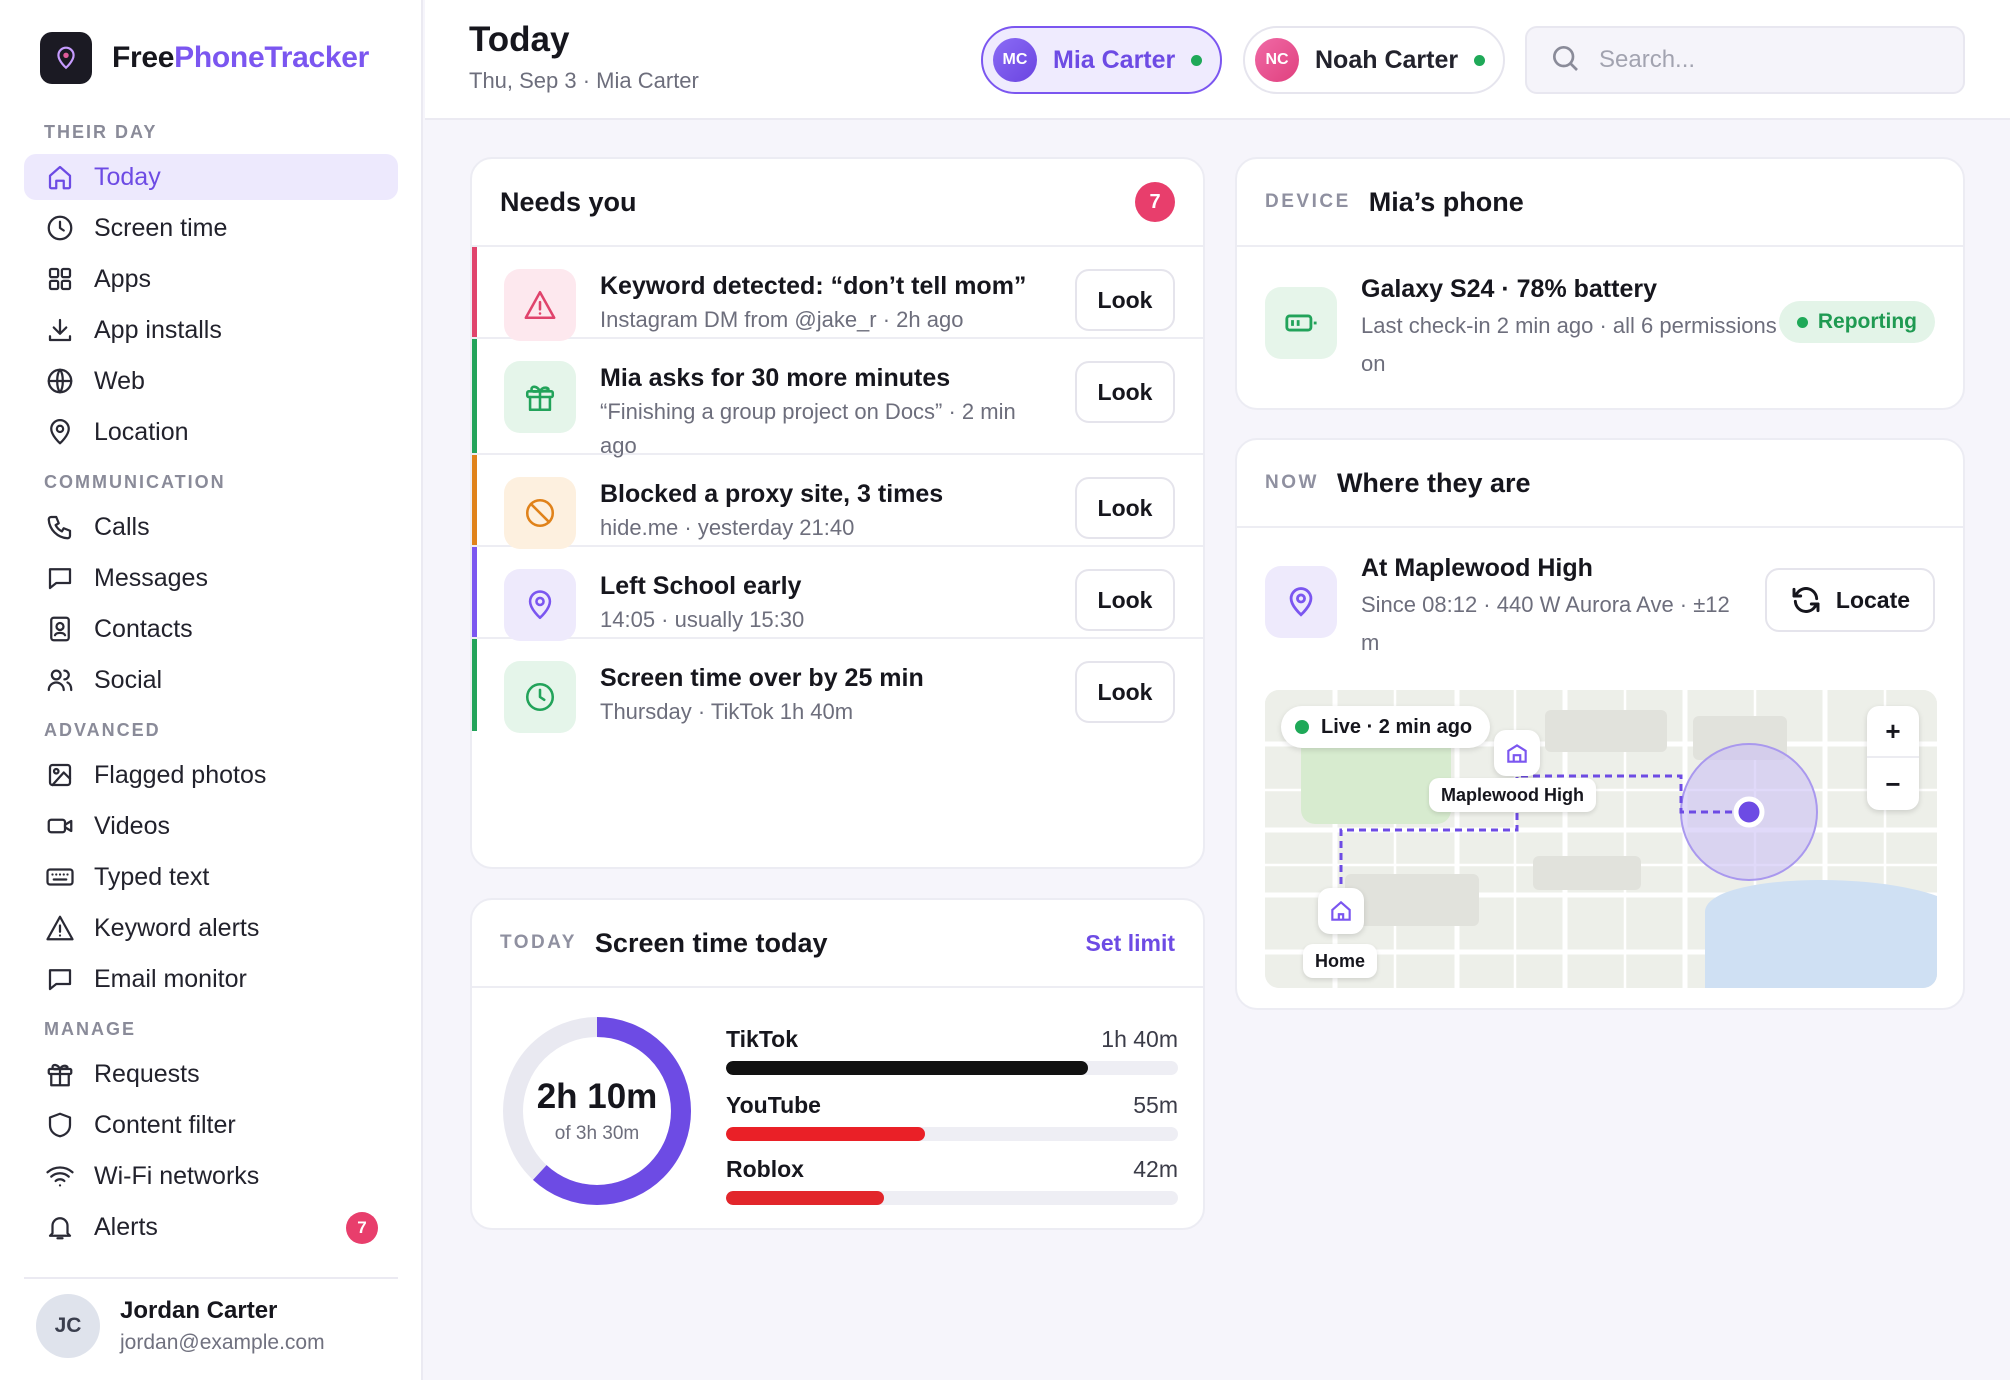 This screenshot has height=1380, width=2010. I want to click on sidebar-item-flagged-photos: Flagged photos, so click(211, 775).